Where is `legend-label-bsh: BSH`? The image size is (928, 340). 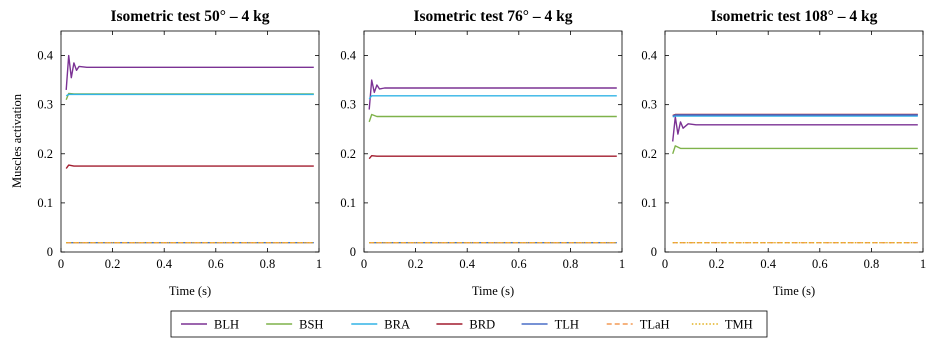 legend-label-bsh: BSH is located at coordinates (311, 325).